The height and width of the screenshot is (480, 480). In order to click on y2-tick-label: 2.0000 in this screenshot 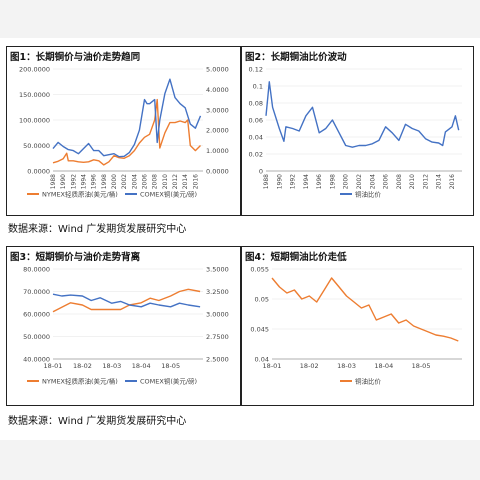, I will do `click(217, 131)`.